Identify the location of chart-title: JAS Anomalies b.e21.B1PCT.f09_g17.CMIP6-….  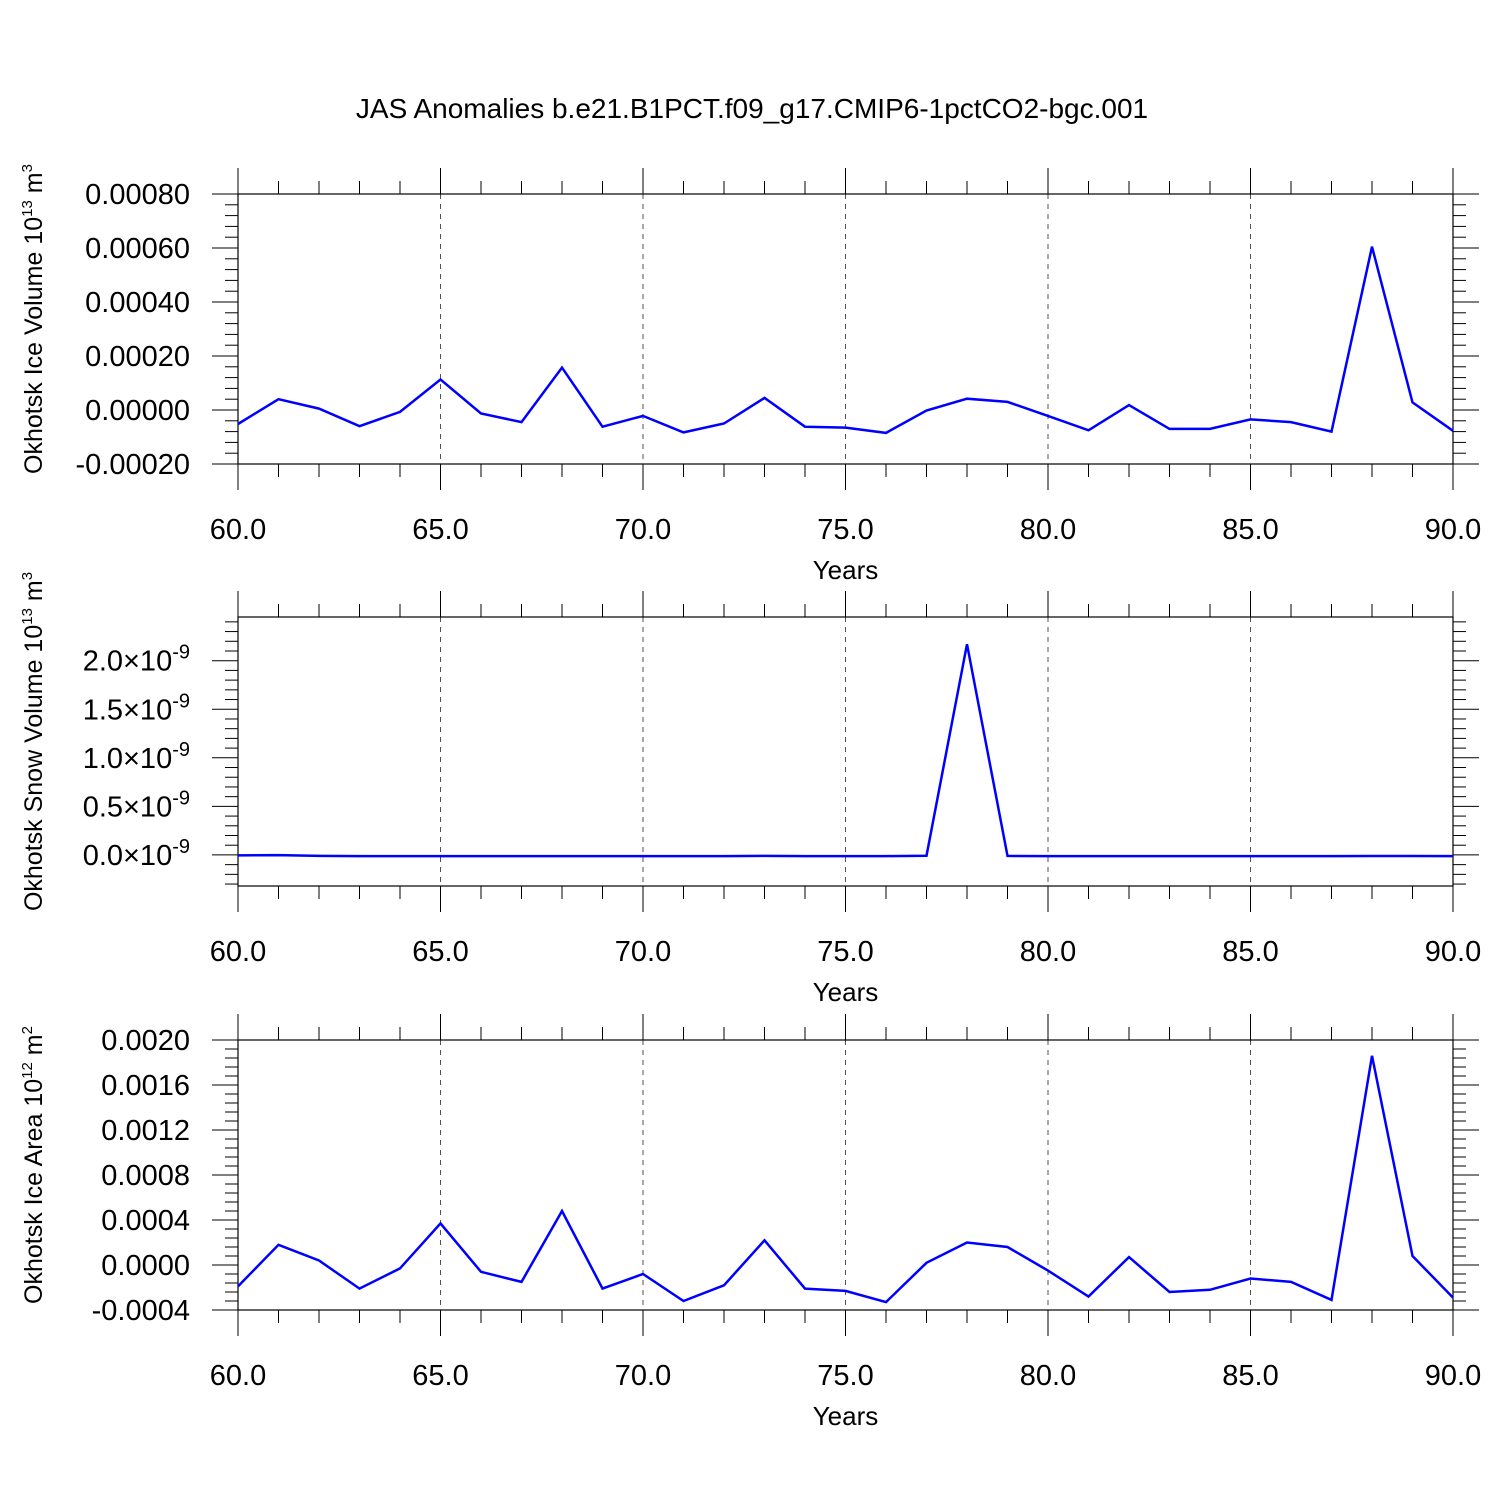
(752, 108).